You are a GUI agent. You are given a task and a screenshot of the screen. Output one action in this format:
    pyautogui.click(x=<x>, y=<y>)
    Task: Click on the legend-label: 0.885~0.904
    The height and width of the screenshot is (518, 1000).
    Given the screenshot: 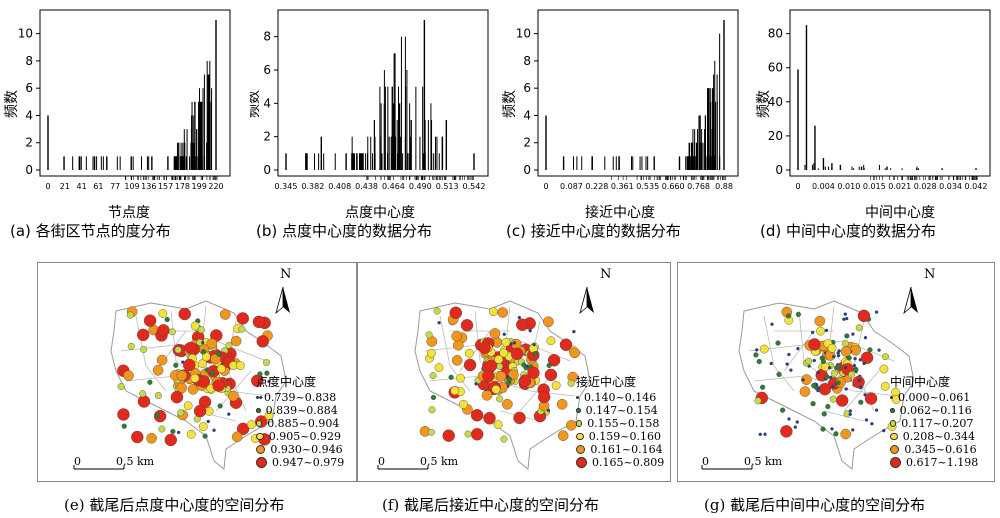 What is the action you would take?
    pyautogui.click(x=303, y=423)
    